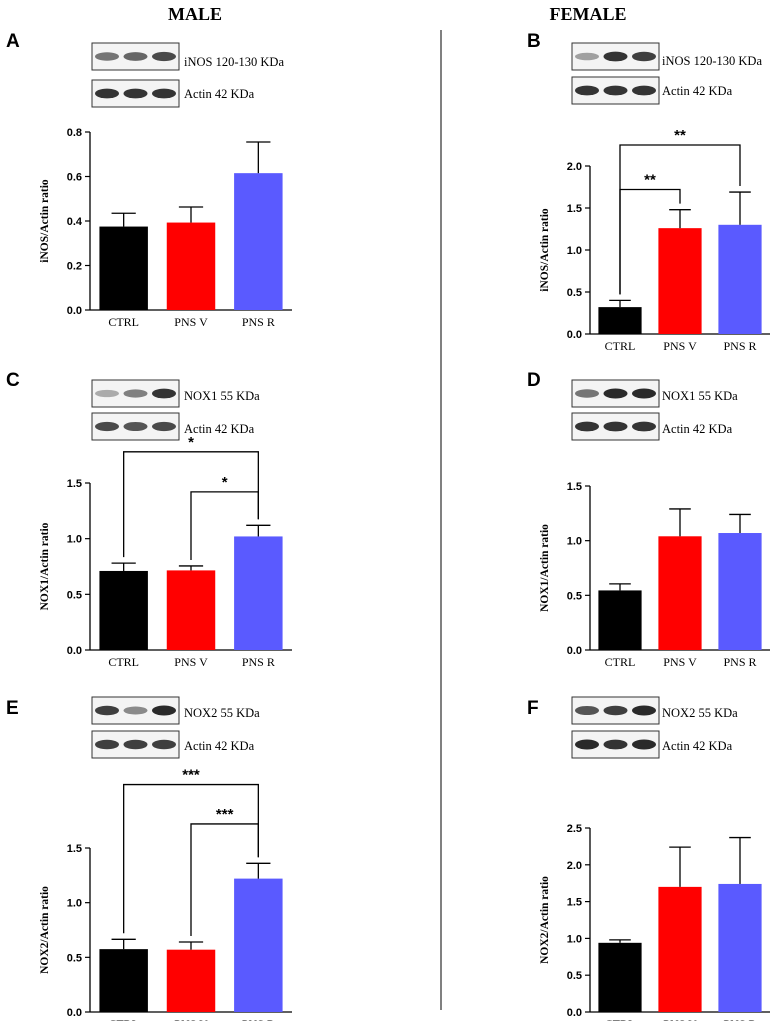 This screenshot has height=1021, width=782. Describe the element at coordinates (534, 41) in the screenshot. I see `panel-letter: B` at that location.